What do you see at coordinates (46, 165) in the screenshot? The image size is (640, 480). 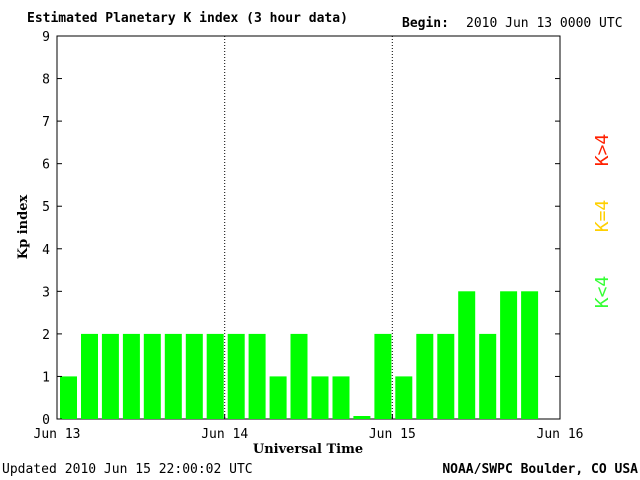 I see `y-tick-label: 6` at bounding box center [46, 165].